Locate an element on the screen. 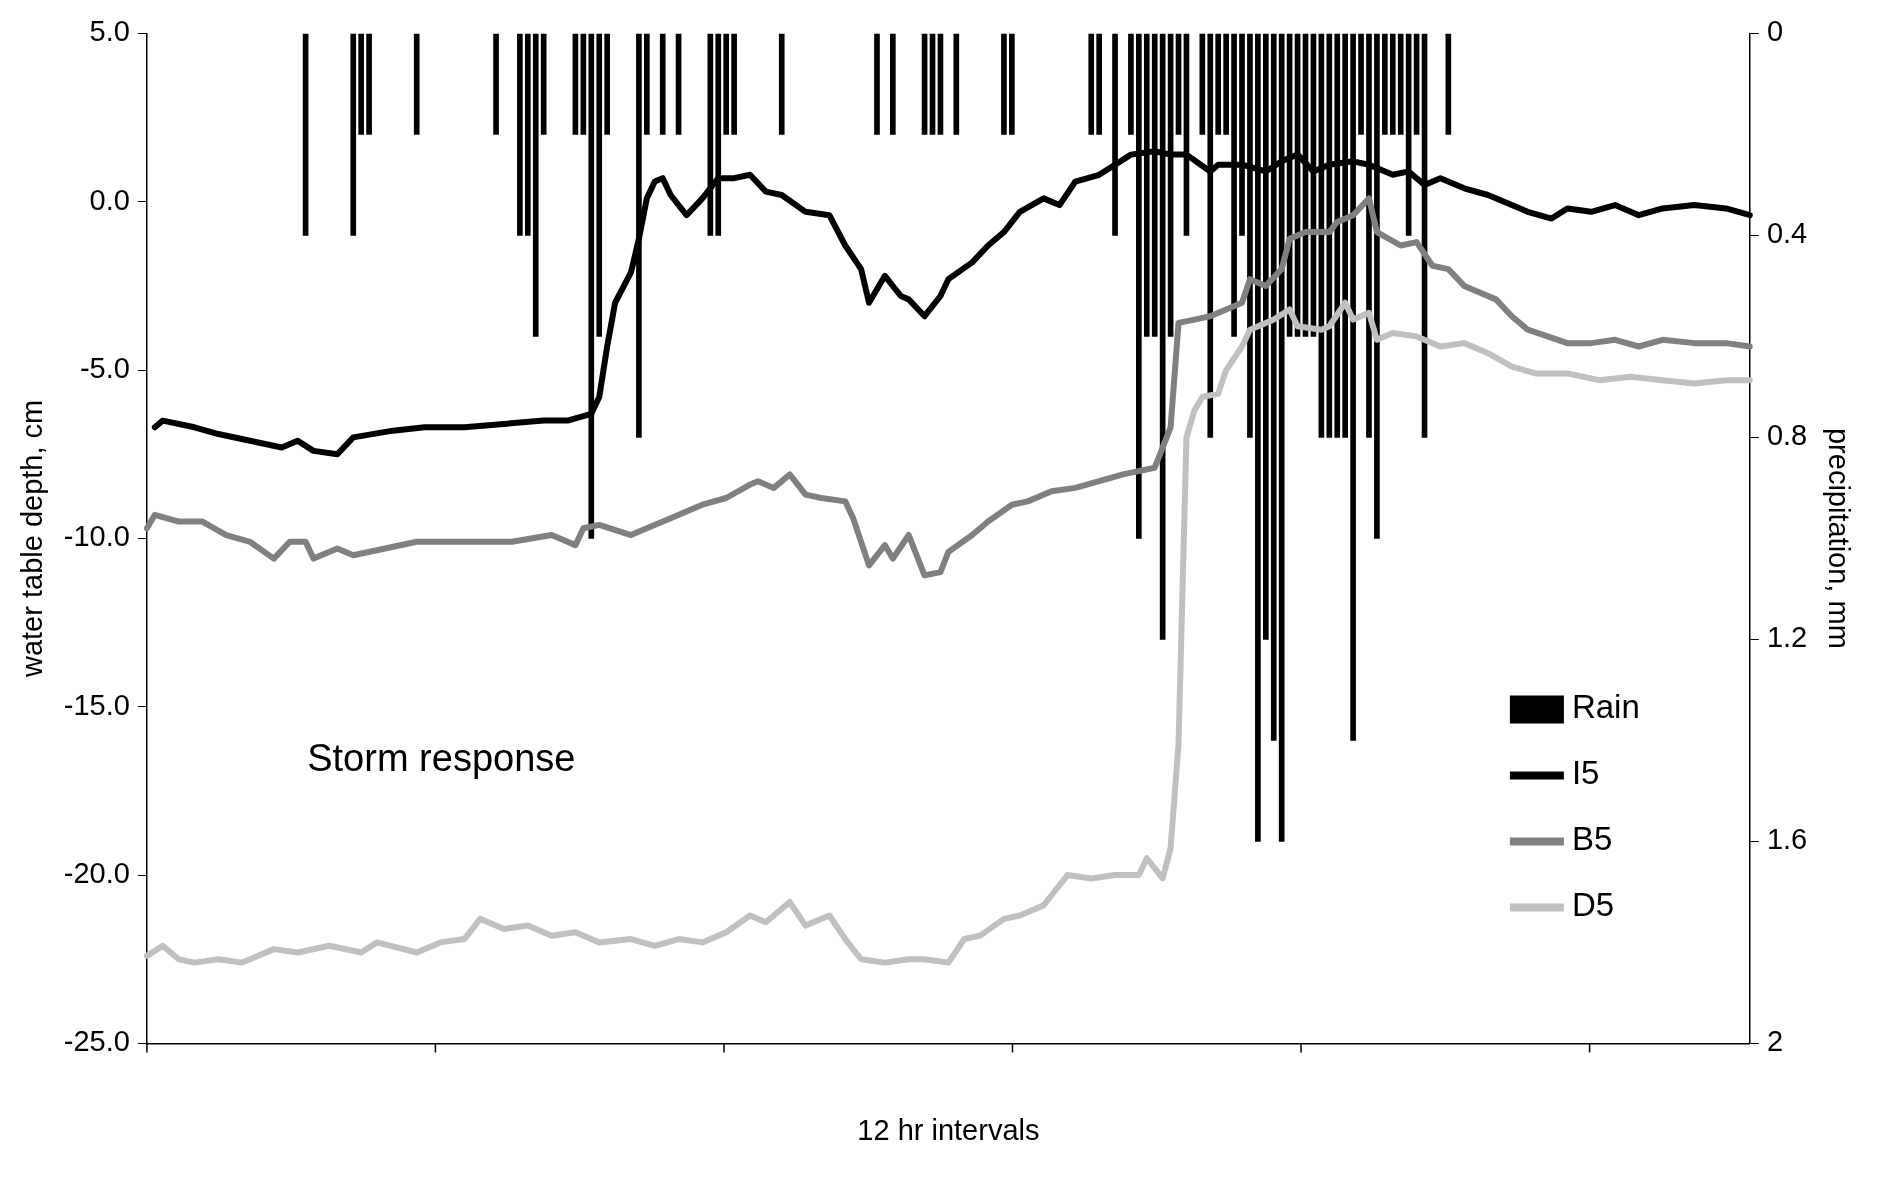  y2-tick-label: 1.2 is located at coordinates (1787, 637).